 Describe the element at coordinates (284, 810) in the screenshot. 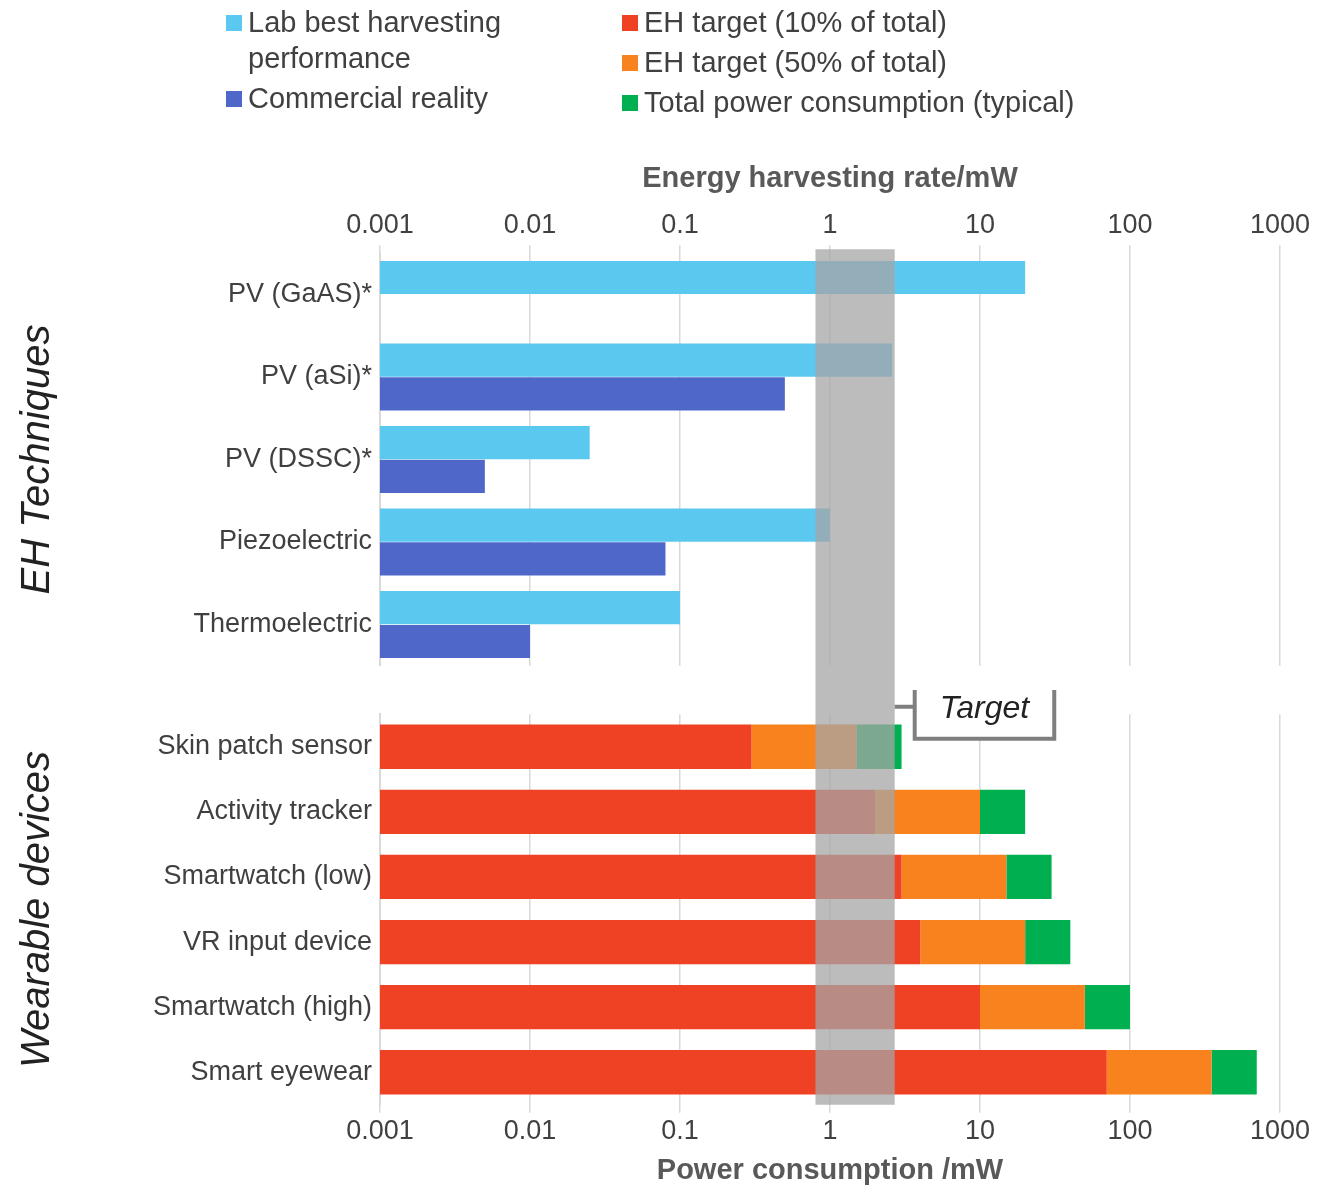

I see `y-tick-label: Activity tracker` at that location.